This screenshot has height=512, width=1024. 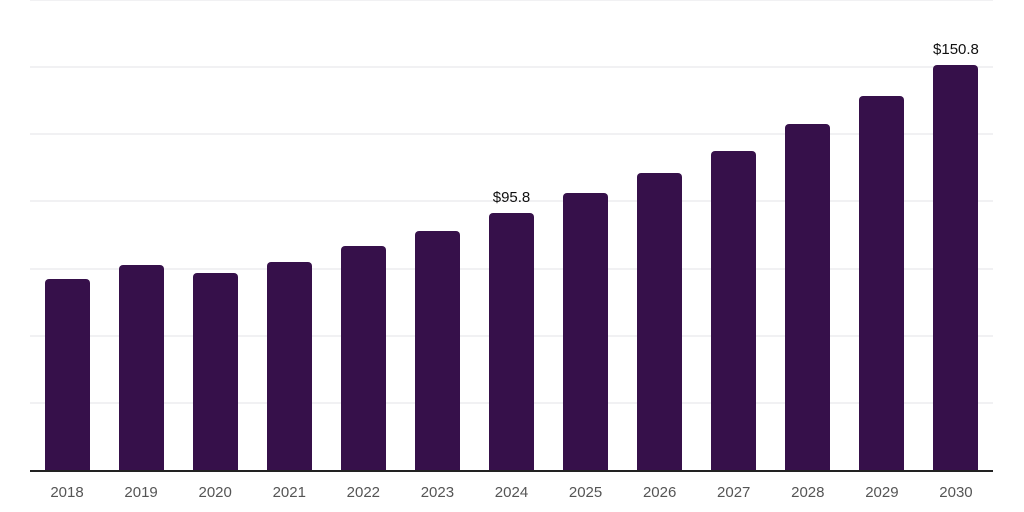 I want to click on x-tick-2027: 2027, so click(x=734, y=492).